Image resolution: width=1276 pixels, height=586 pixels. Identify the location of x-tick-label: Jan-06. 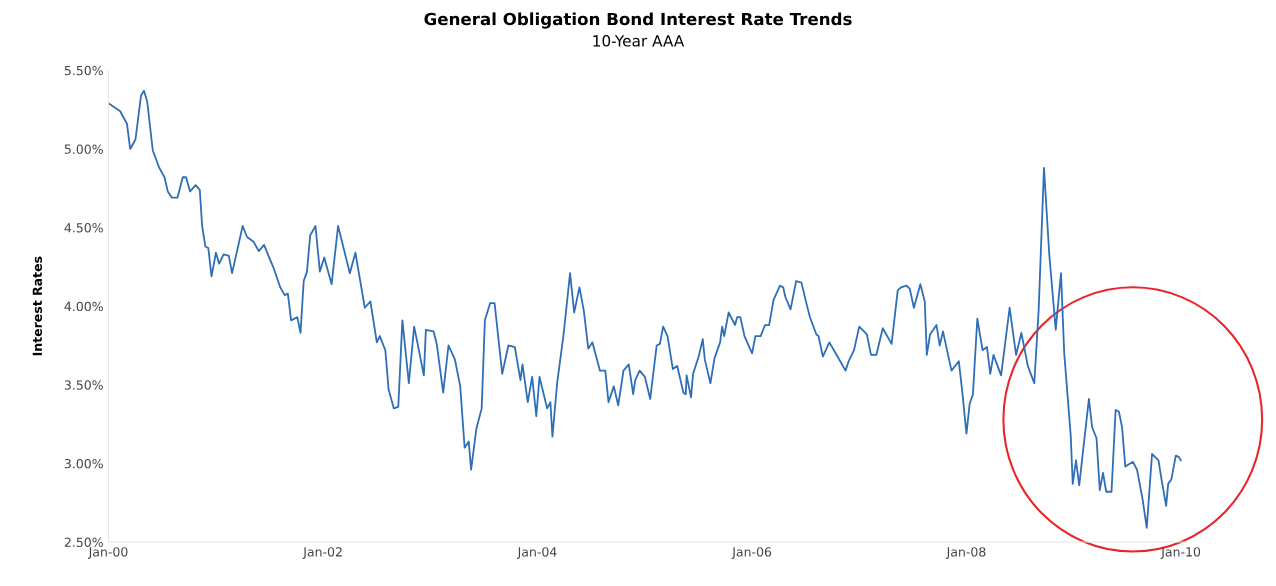
(751, 553).